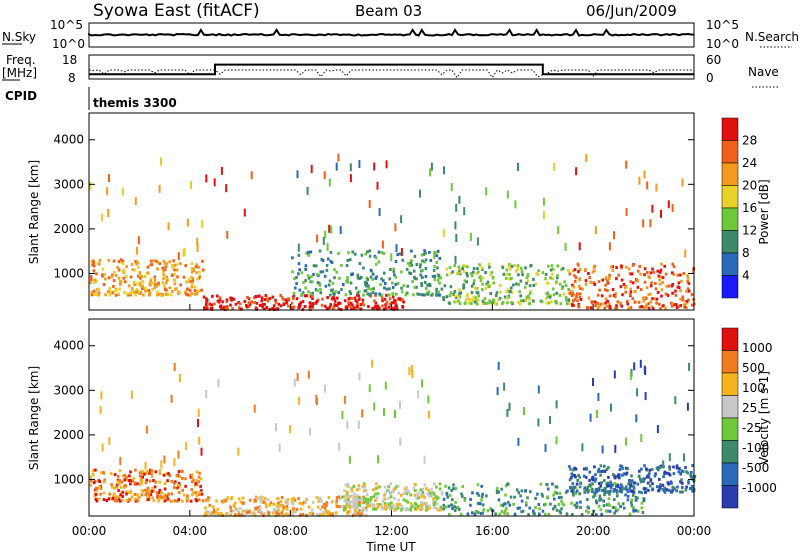 Image resolution: width=800 pixels, height=554 pixels. Describe the element at coordinates (749, 408) in the screenshot. I see `colorbar-tick-label: 25` at that location.